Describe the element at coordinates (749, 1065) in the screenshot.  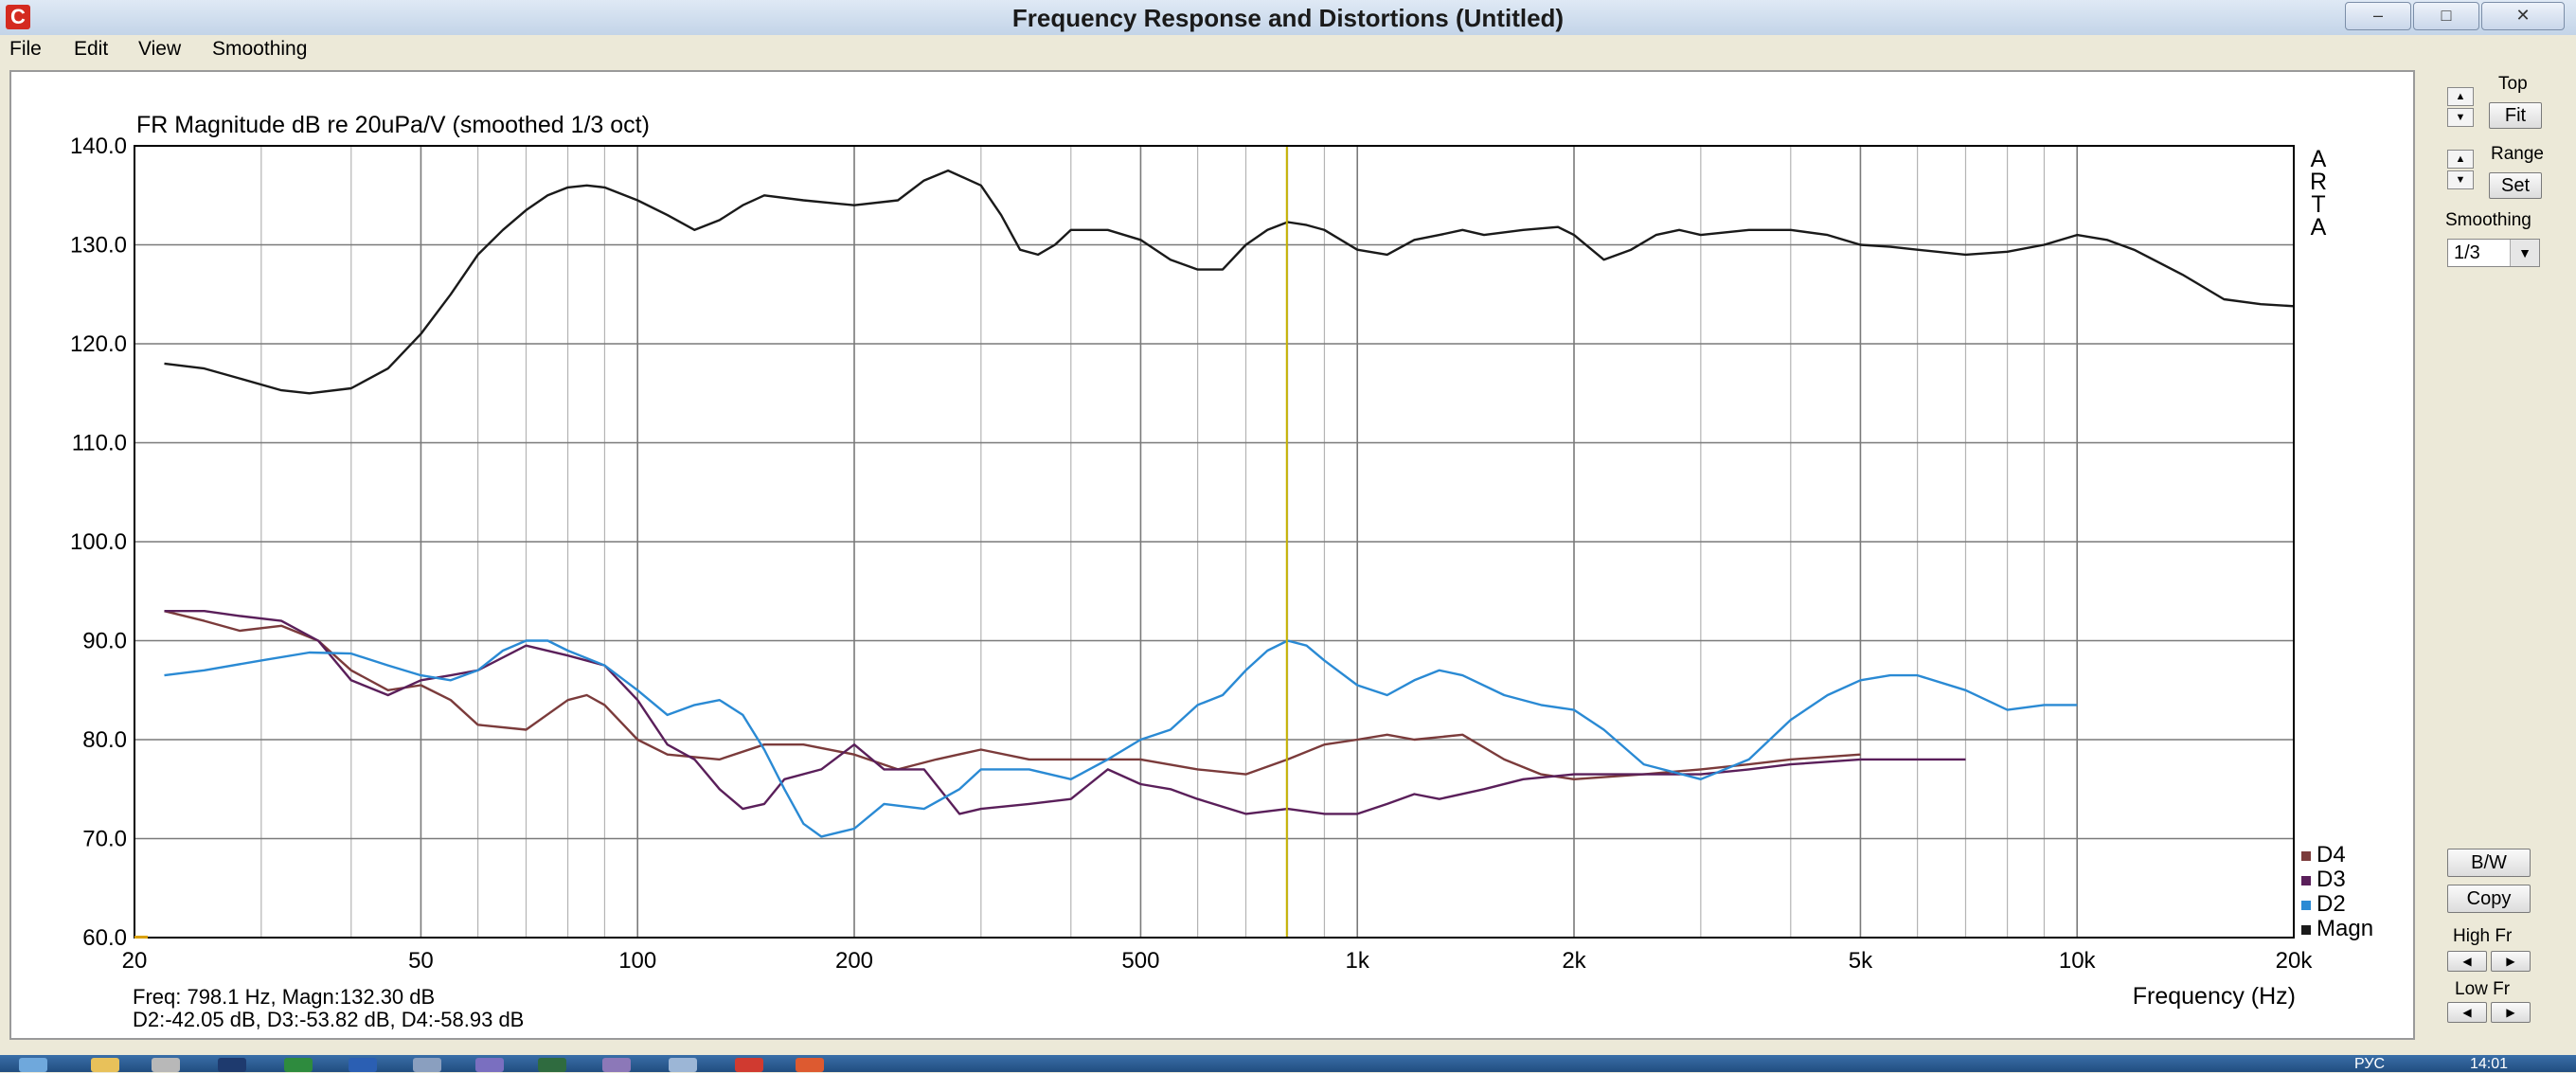
I see `arta-taskbar-icon` at that location.